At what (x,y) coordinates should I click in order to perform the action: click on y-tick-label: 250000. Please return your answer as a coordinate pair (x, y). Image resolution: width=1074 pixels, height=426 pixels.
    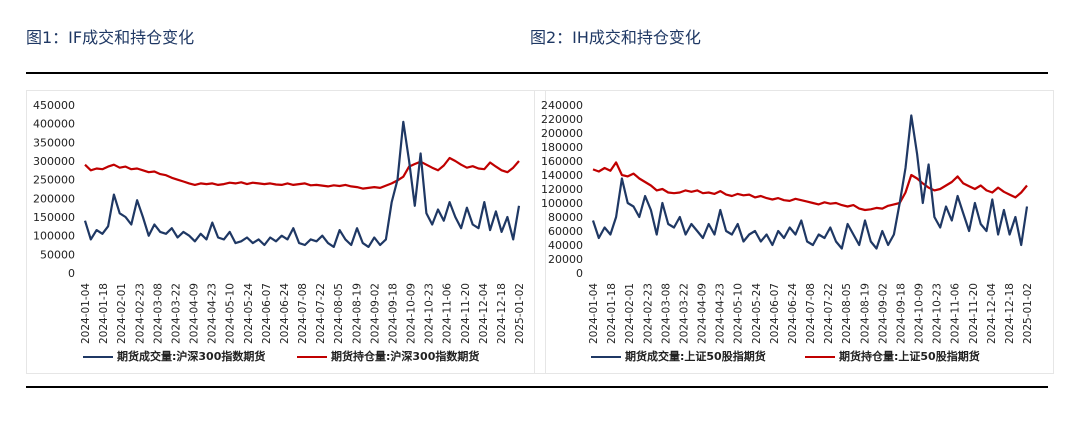
    Looking at the image, I should click on (54, 180).